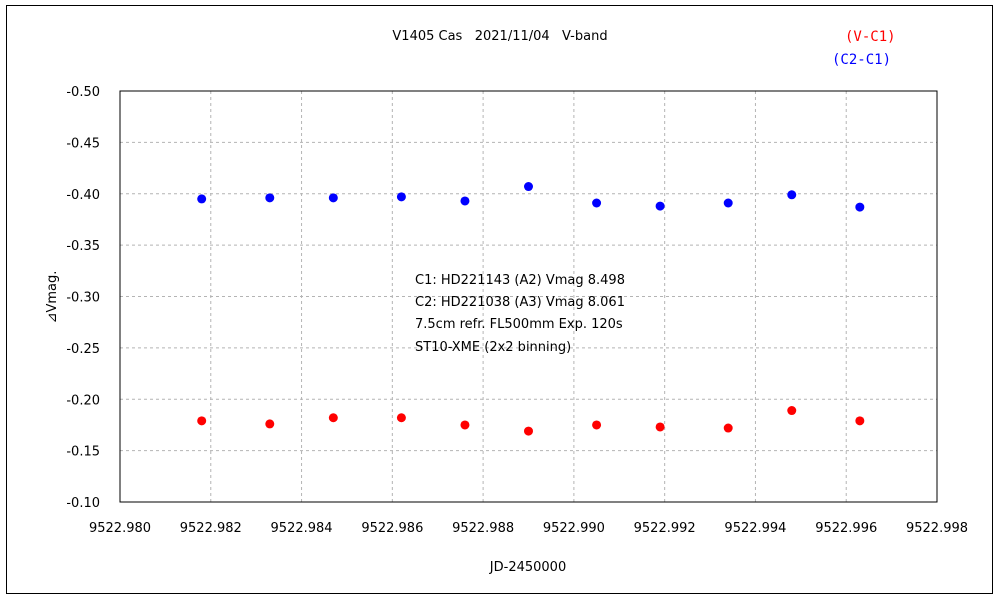  Describe the element at coordinates (499, 36) in the screenshot. I see `chart-title: V1405 Cas 2021/11/04 V-band` at that location.